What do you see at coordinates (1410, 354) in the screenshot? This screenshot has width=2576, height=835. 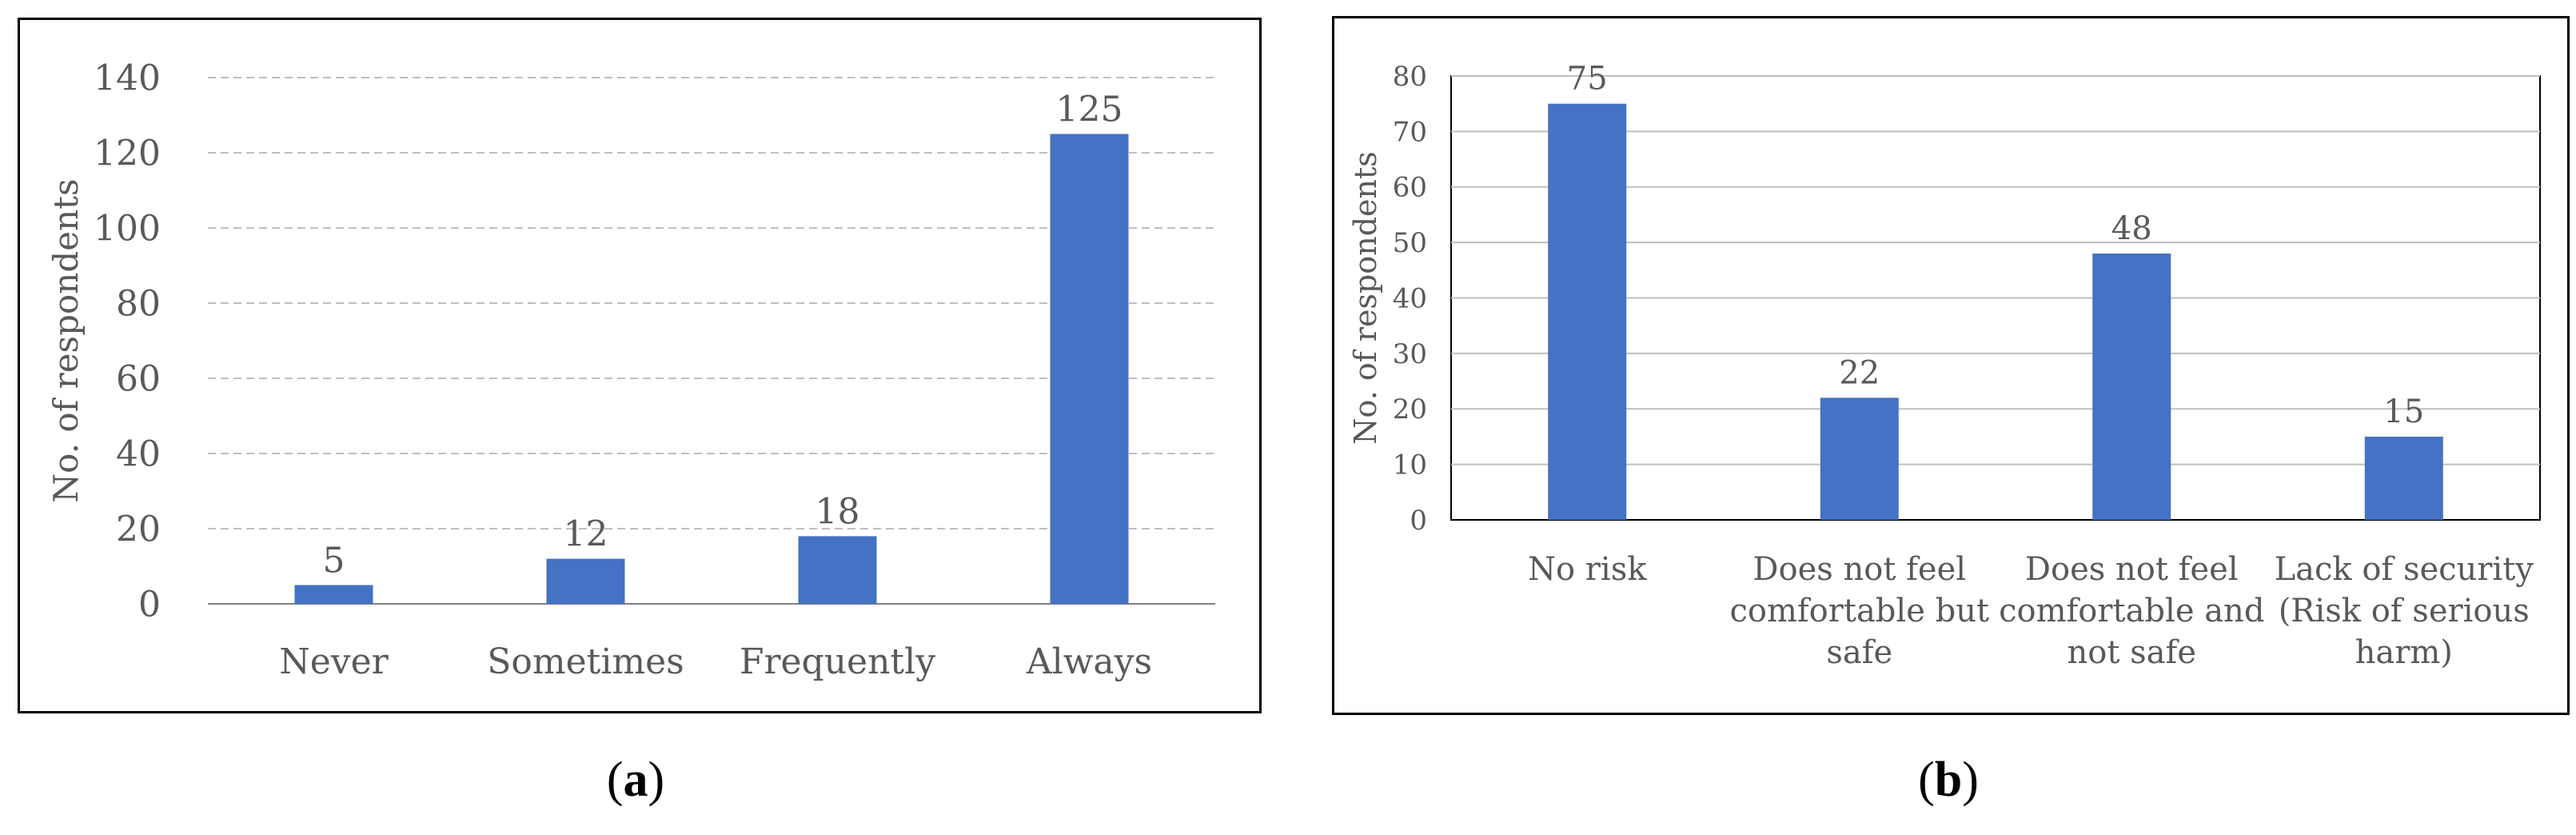 I see `chart-b-y-tick-label: 30` at bounding box center [1410, 354].